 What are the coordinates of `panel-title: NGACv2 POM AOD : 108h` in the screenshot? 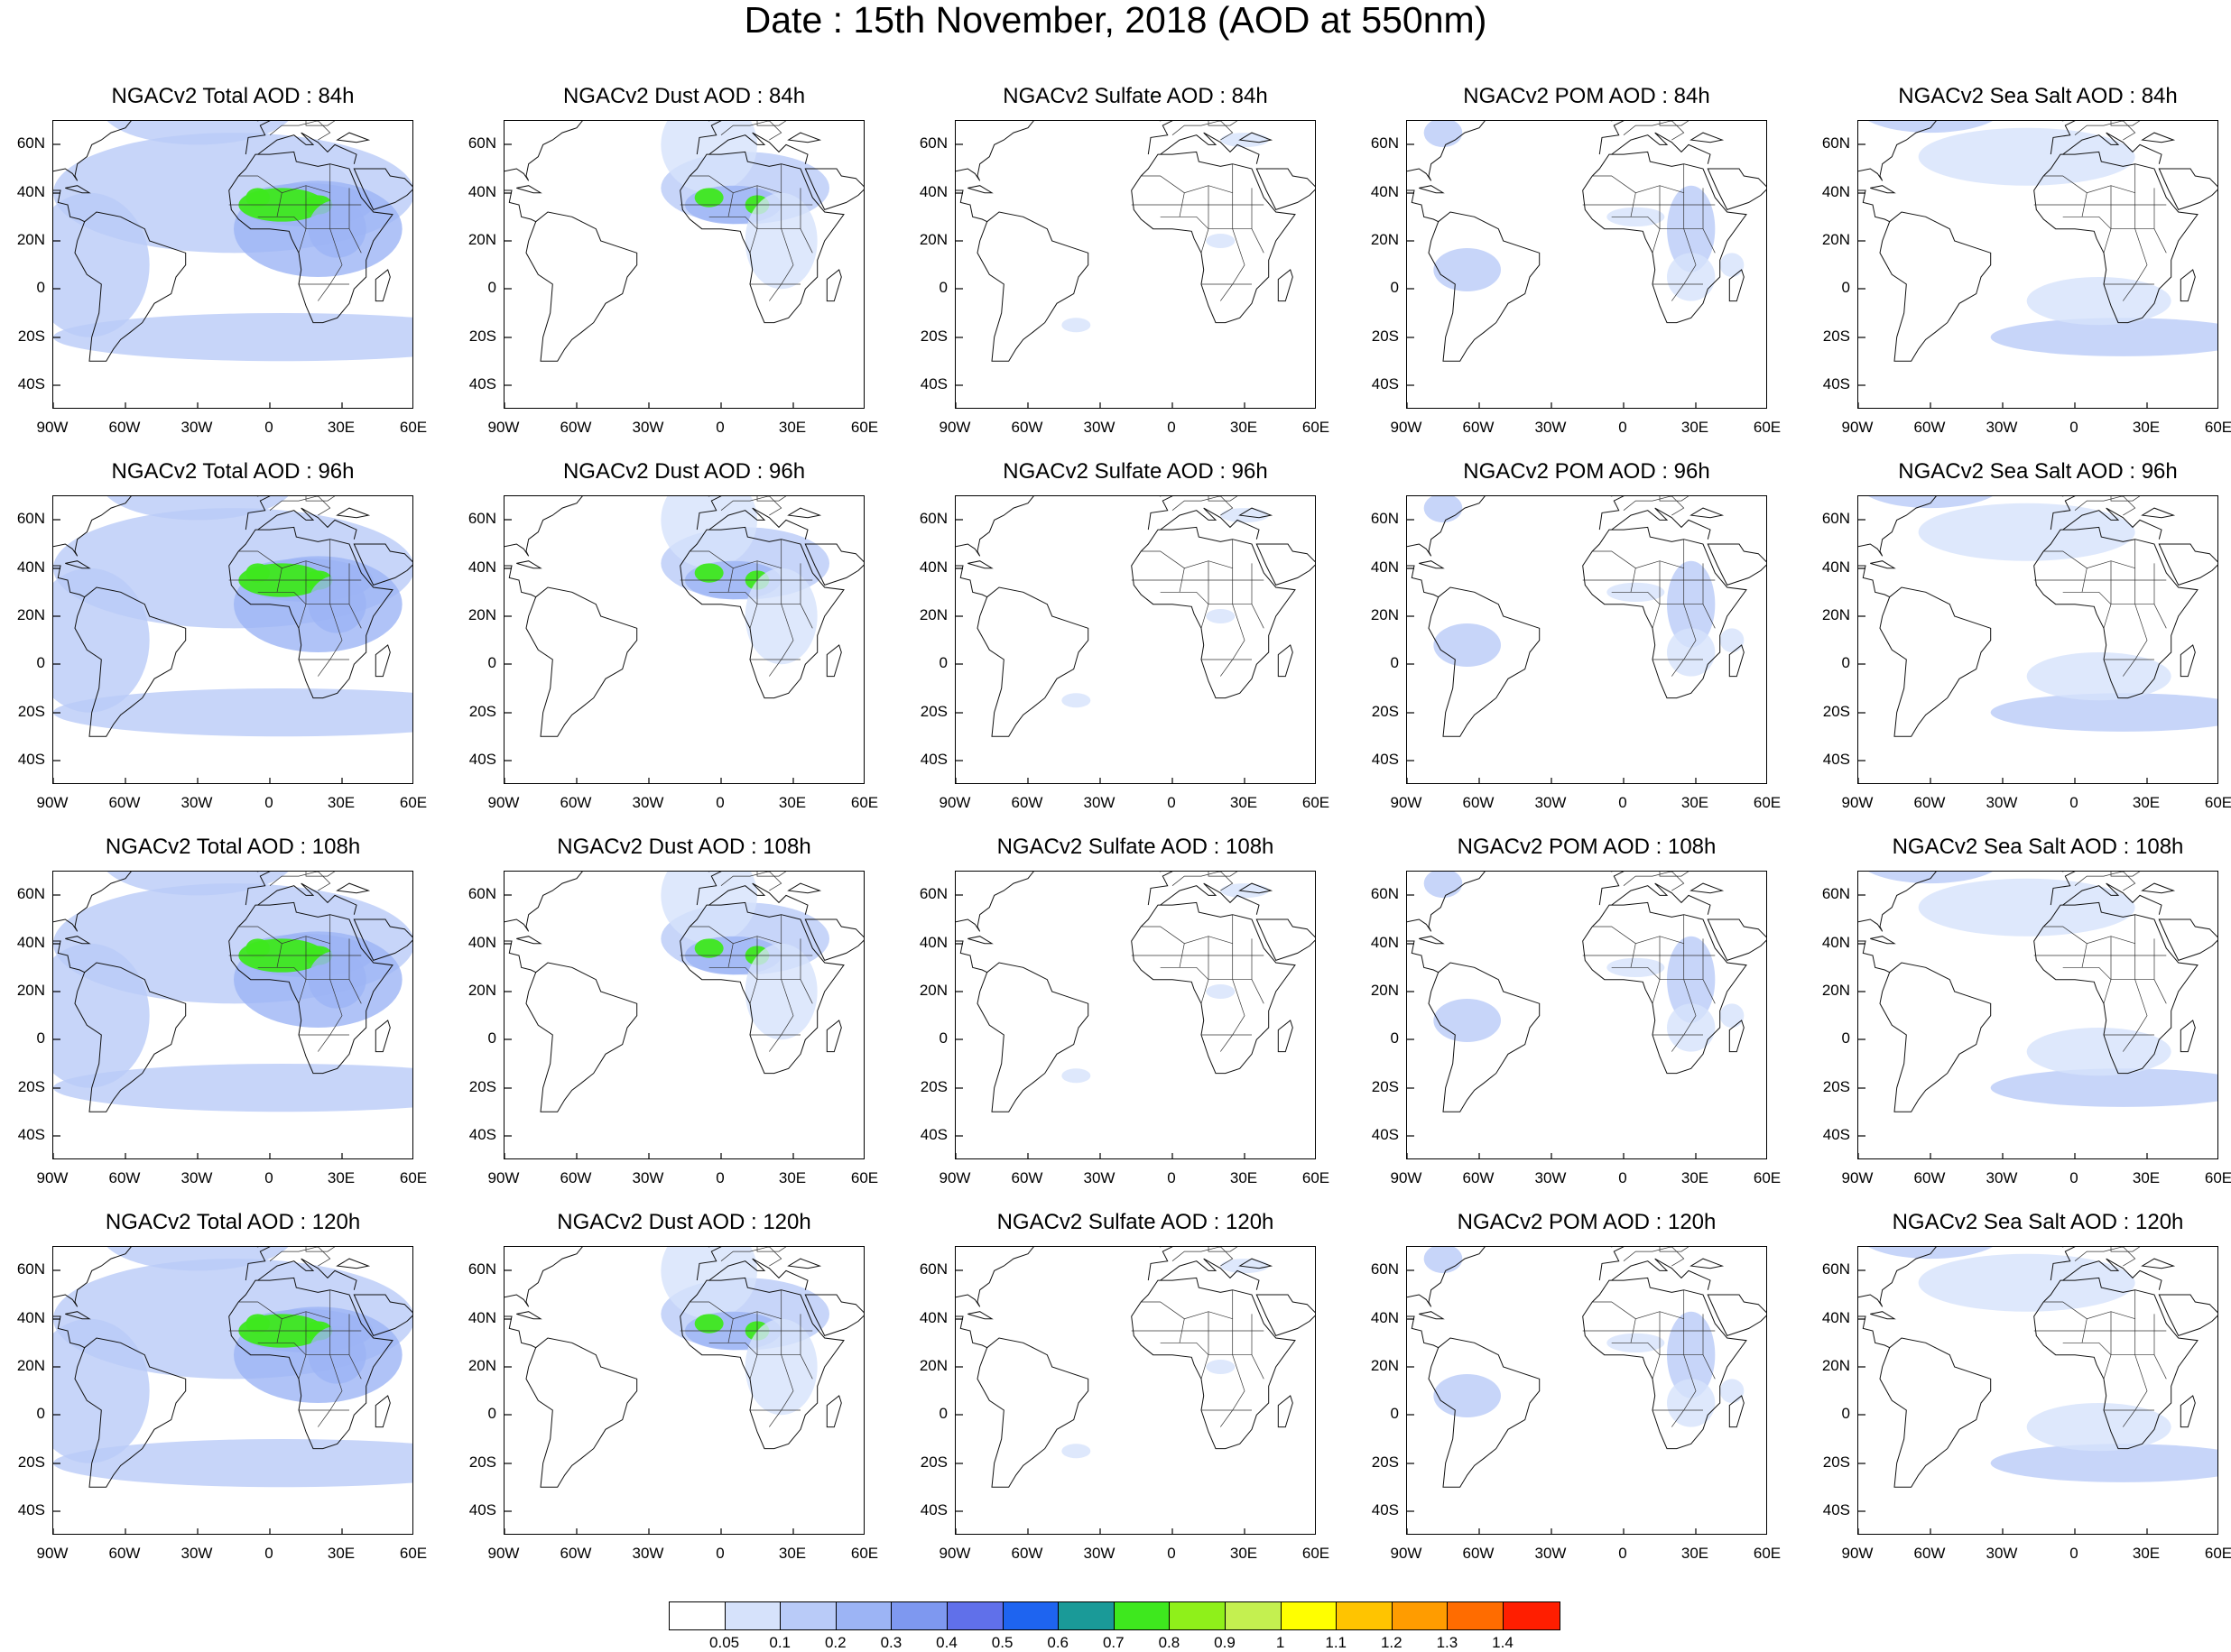 It's located at (1587, 847).